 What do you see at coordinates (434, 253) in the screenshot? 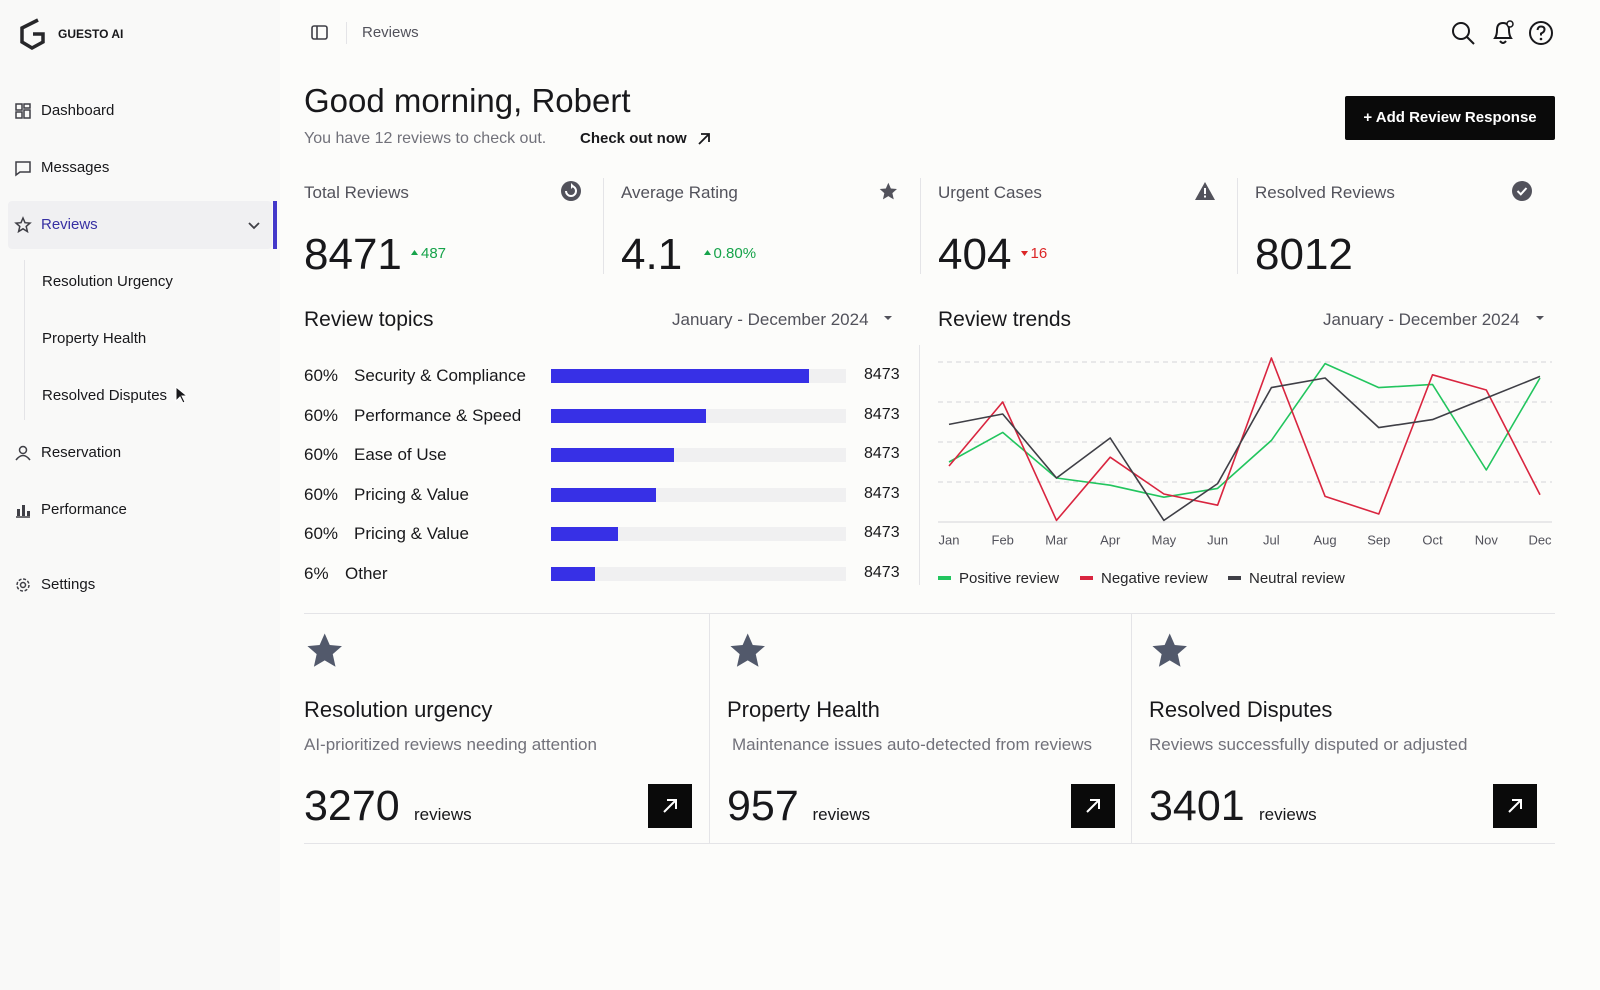
I see `kpi-change: 487` at bounding box center [434, 253].